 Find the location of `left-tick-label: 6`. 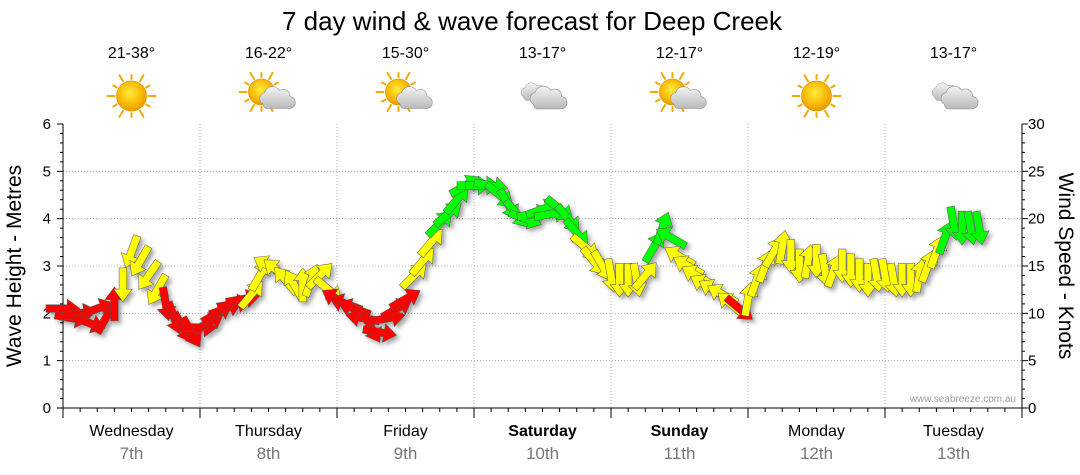

left-tick-label: 6 is located at coordinates (47, 124).